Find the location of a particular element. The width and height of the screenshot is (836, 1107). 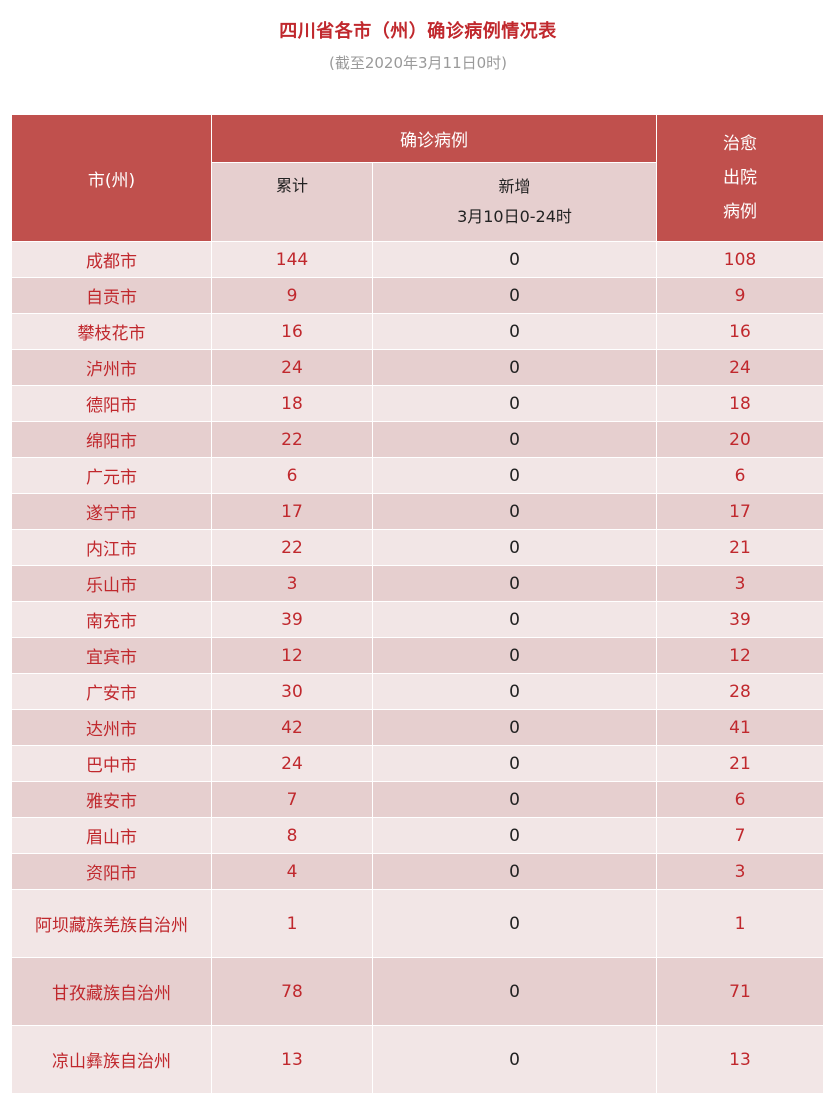

cell-cumulative: 24 is located at coordinates (292, 367).